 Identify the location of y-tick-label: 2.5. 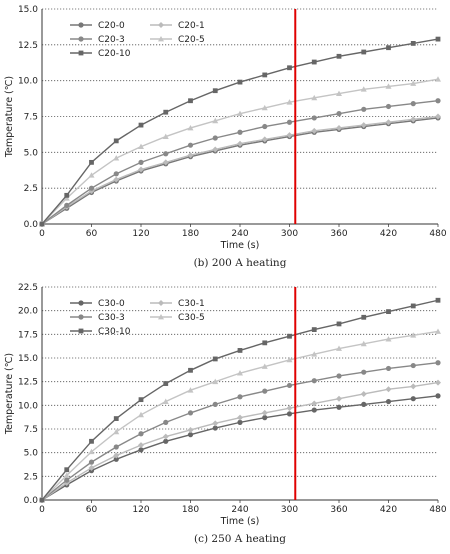
(31, 189).